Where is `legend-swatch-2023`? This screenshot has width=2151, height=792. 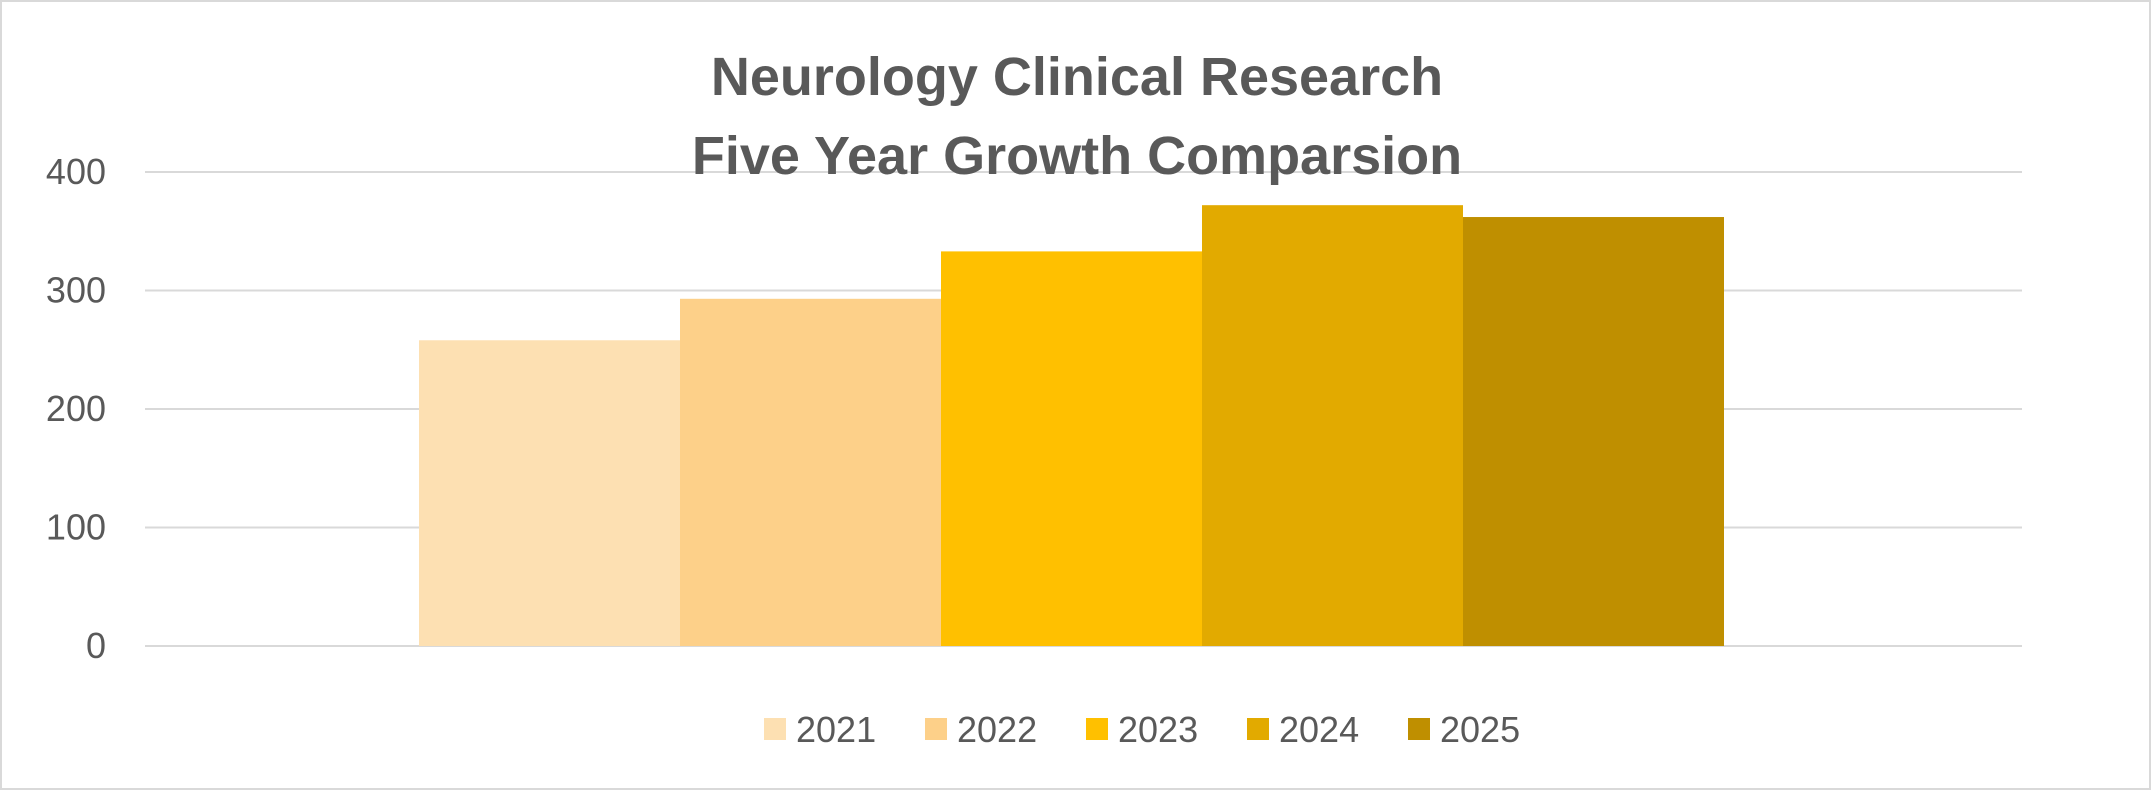
legend-swatch-2023 is located at coordinates (1097, 729).